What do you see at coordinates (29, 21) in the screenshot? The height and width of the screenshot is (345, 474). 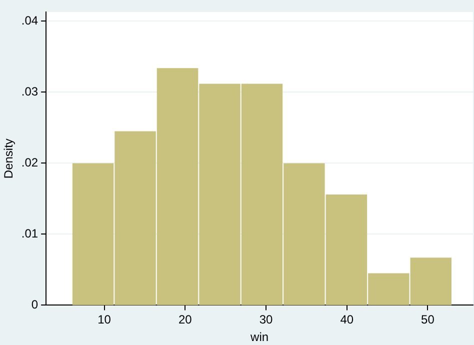 I see `y-tick-label: .04` at bounding box center [29, 21].